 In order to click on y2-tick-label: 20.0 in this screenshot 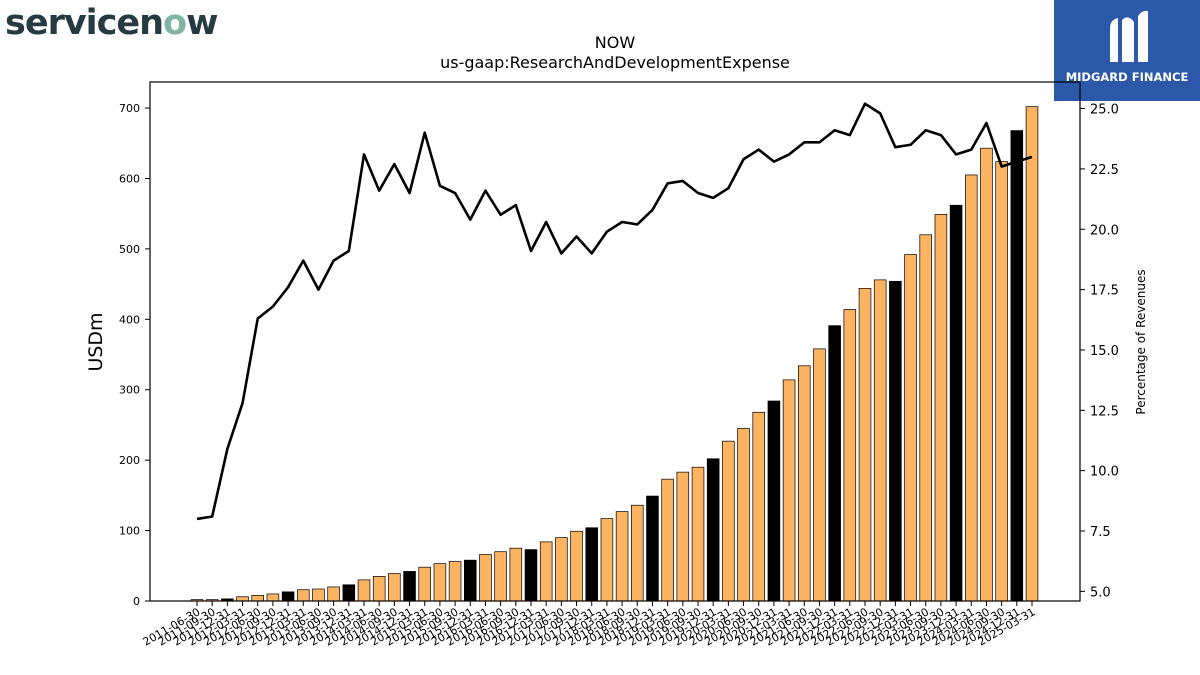, I will do `click(1104, 230)`.